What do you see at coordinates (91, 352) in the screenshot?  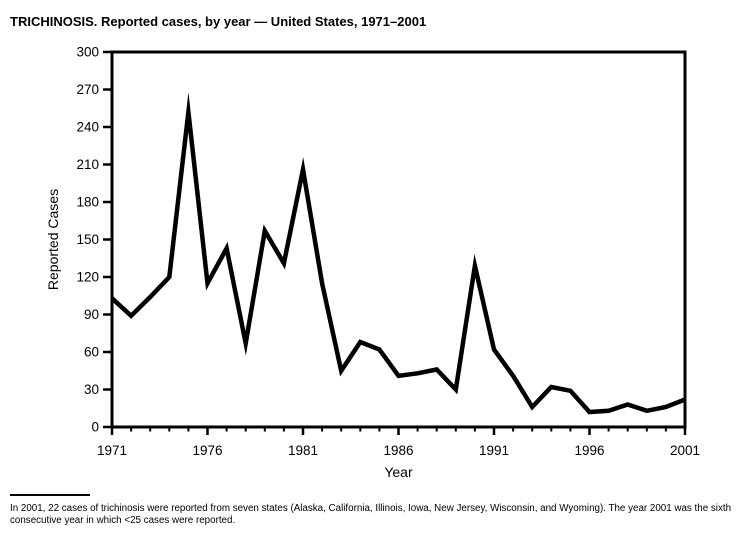 I see `y-tick-label: 60` at bounding box center [91, 352].